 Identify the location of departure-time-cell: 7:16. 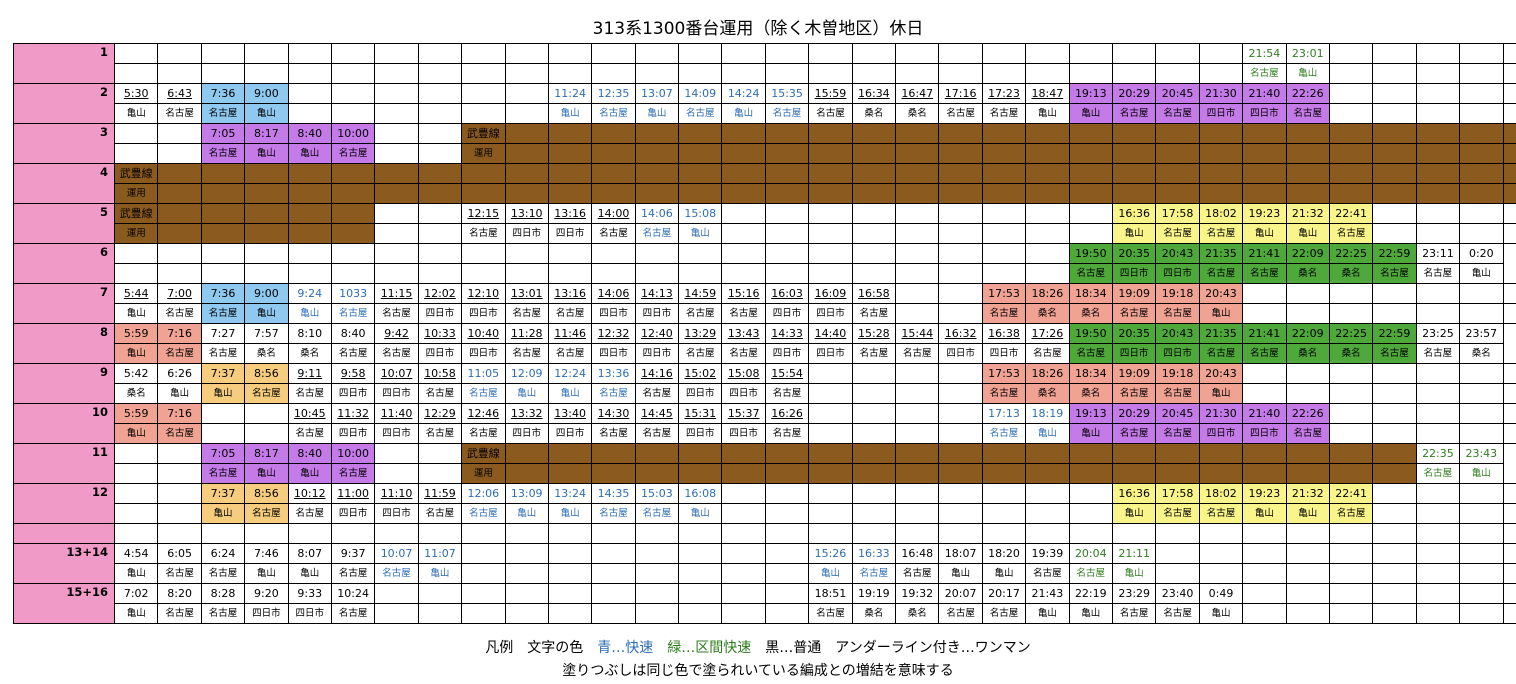
(179, 333).